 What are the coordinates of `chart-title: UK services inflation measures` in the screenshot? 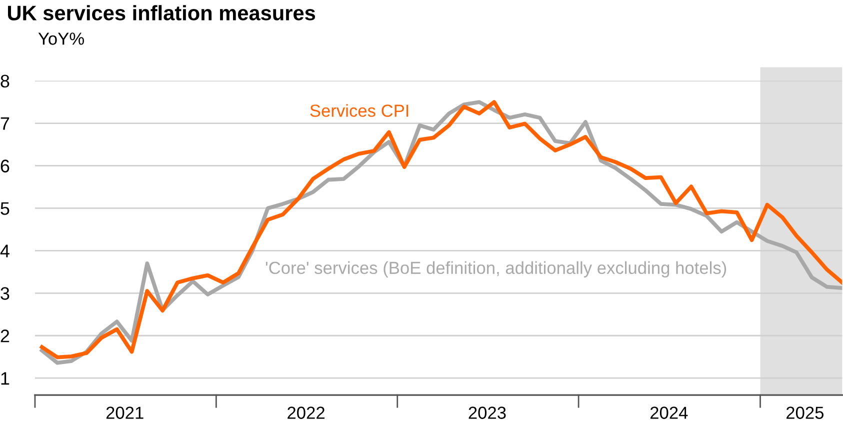 It's located at (162, 12).